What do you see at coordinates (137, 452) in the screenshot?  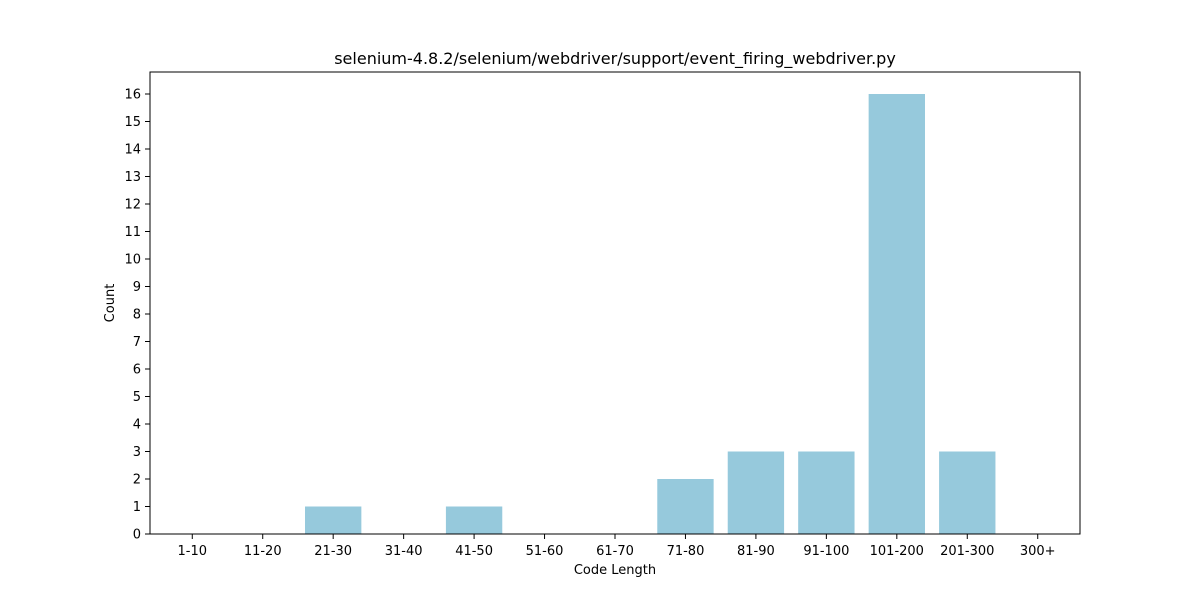 I see `y-tick-label-3: 3` at bounding box center [137, 452].